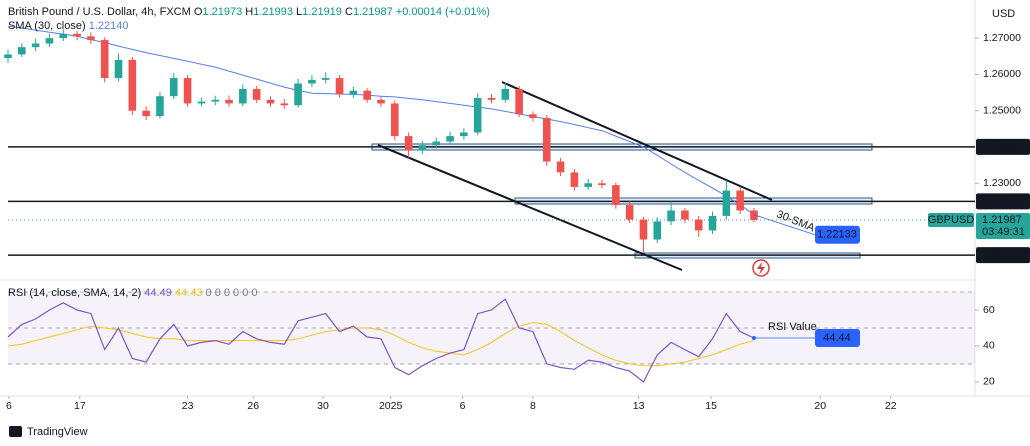 This screenshot has width=1030, height=446. Describe the element at coordinates (299, 12) in the screenshot. I see `ohlc-label: L` at that location.